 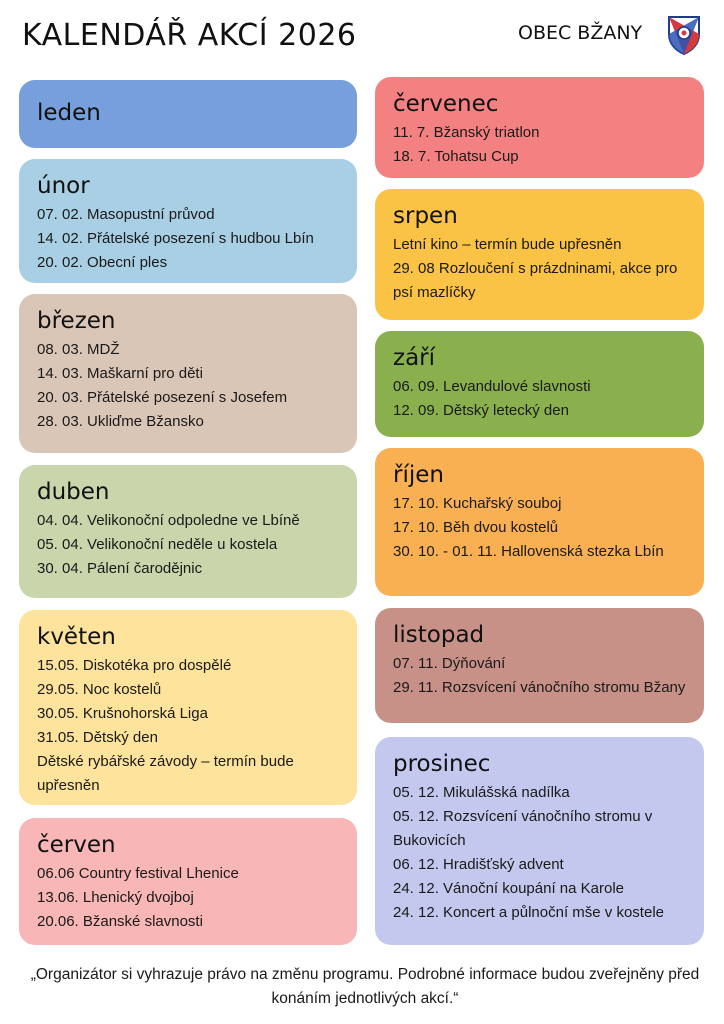 I want to click on event-item: 28. 03. Ukliďme Bžansko, so click(x=120, y=421).